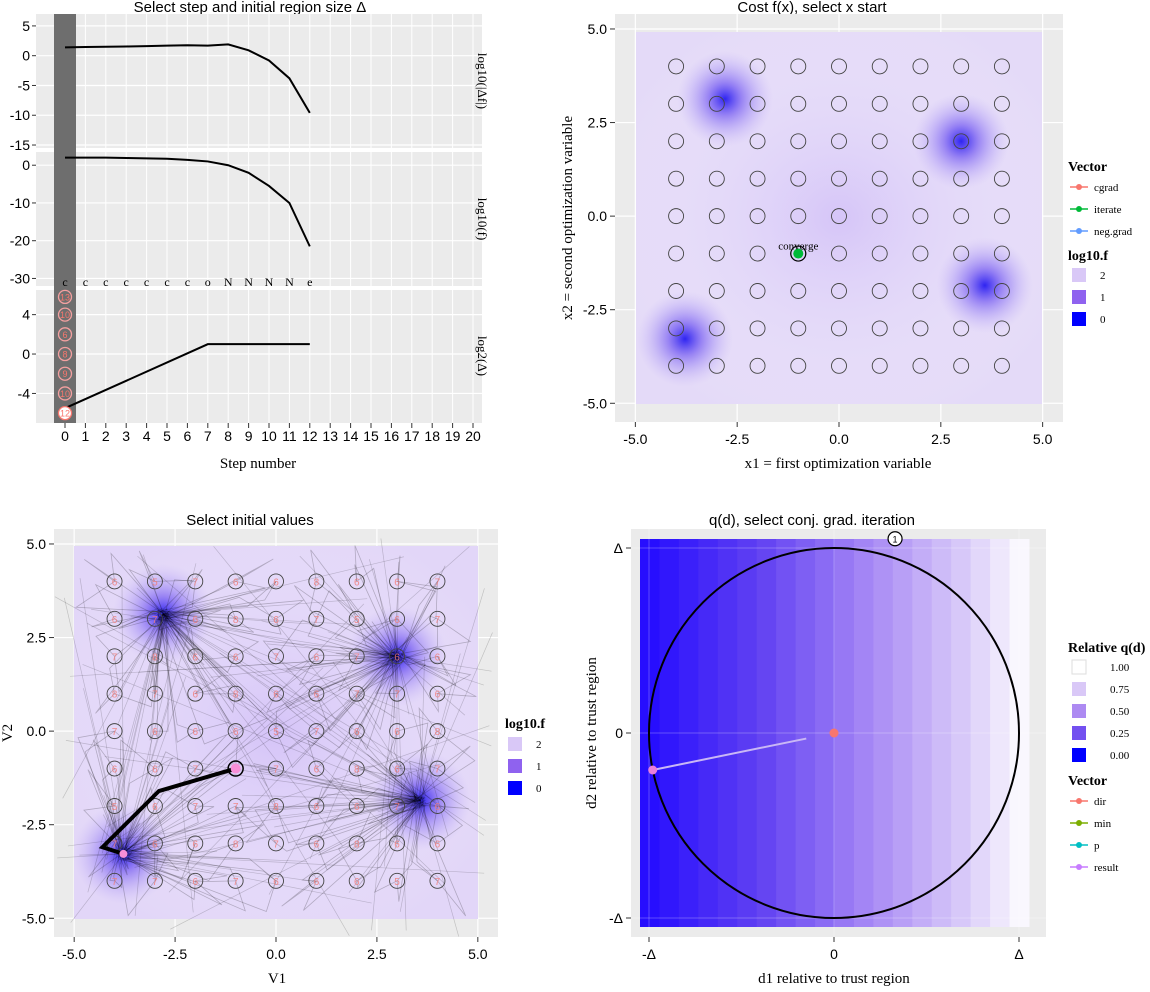 The width and height of the screenshot is (1150, 992). Describe the element at coordinates (834, 733) in the screenshot. I see `q-dir-point` at that location.